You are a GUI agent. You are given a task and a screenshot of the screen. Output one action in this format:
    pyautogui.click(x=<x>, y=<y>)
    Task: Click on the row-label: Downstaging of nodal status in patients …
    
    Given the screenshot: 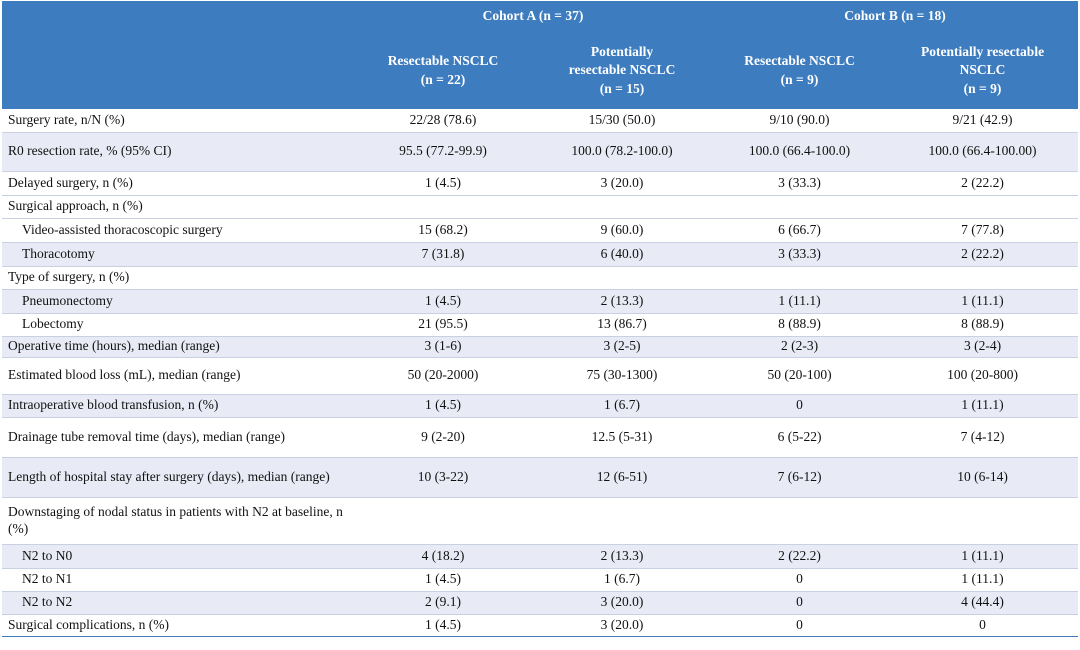 What is the action you would take?
    pyautogui.click(x=178, y=521)
    